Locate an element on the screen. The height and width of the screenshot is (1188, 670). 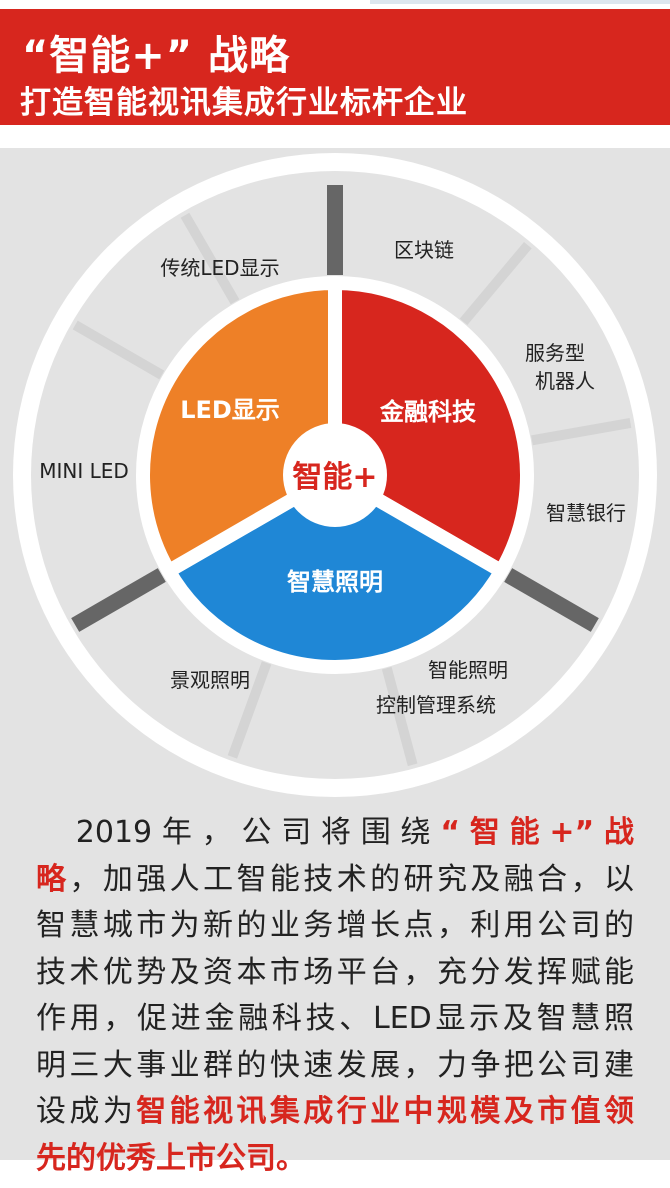
paragraph-line: 技术优势及资本市场平台，充分发挥赋能 is located at coordinates (335, 973).